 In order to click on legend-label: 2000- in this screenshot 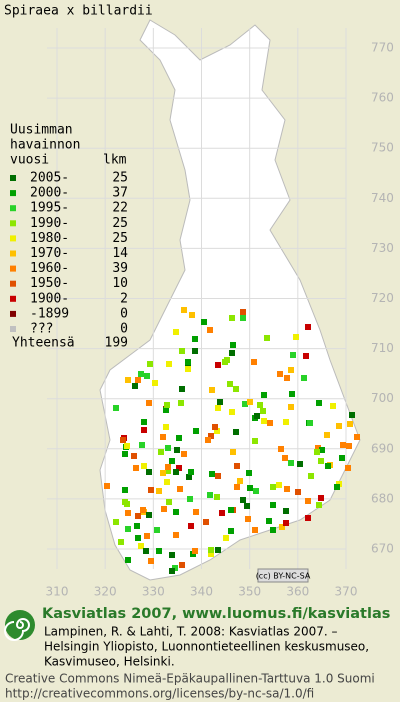, I will do `click(49, 193)`.